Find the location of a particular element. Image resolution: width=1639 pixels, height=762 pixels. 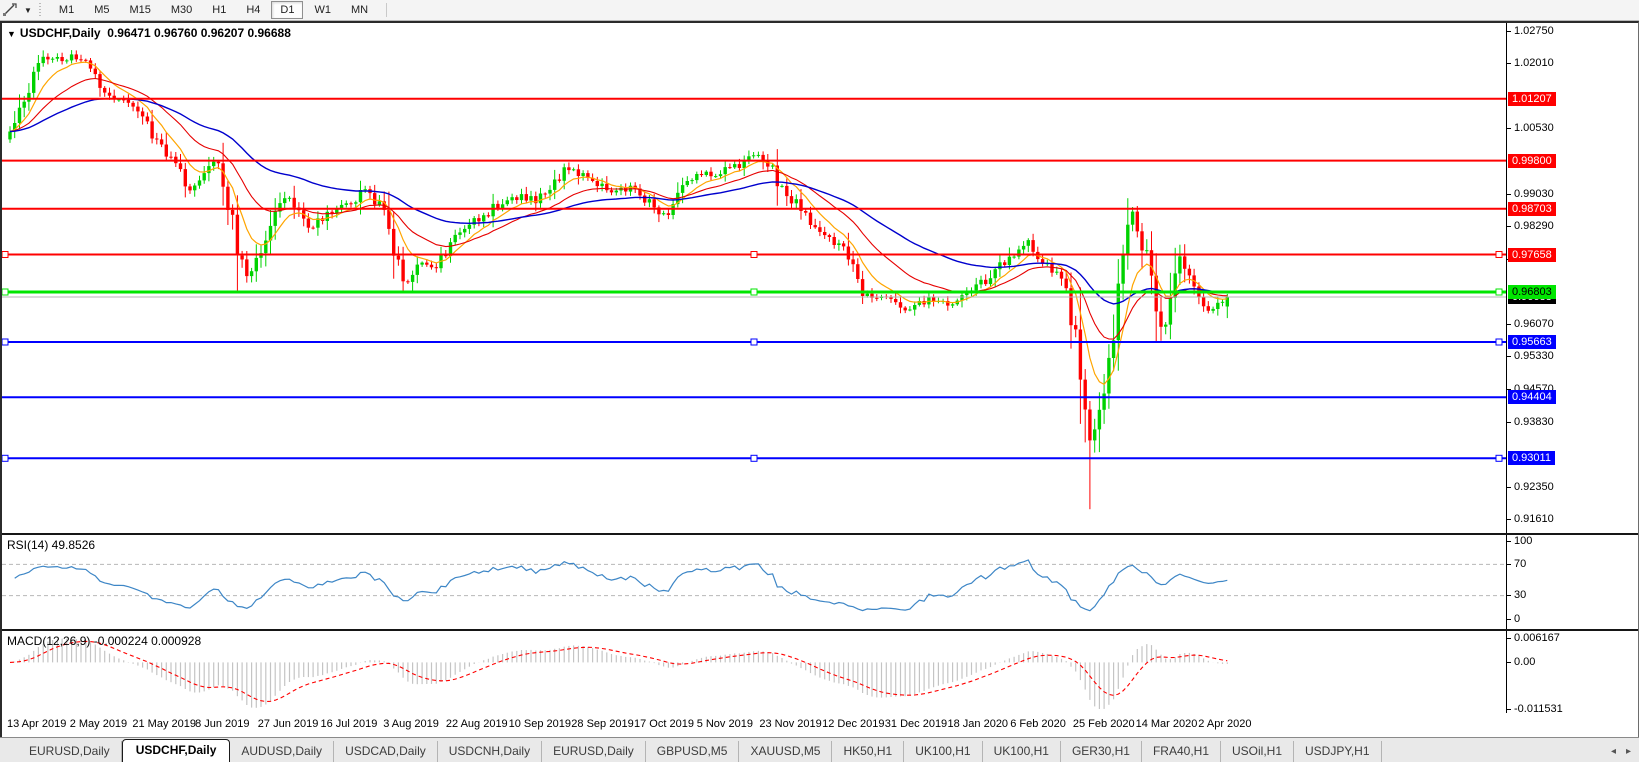

chart-tab-usdcnh-daily: USDCNH,Daily is located at coordinates (490, 751).